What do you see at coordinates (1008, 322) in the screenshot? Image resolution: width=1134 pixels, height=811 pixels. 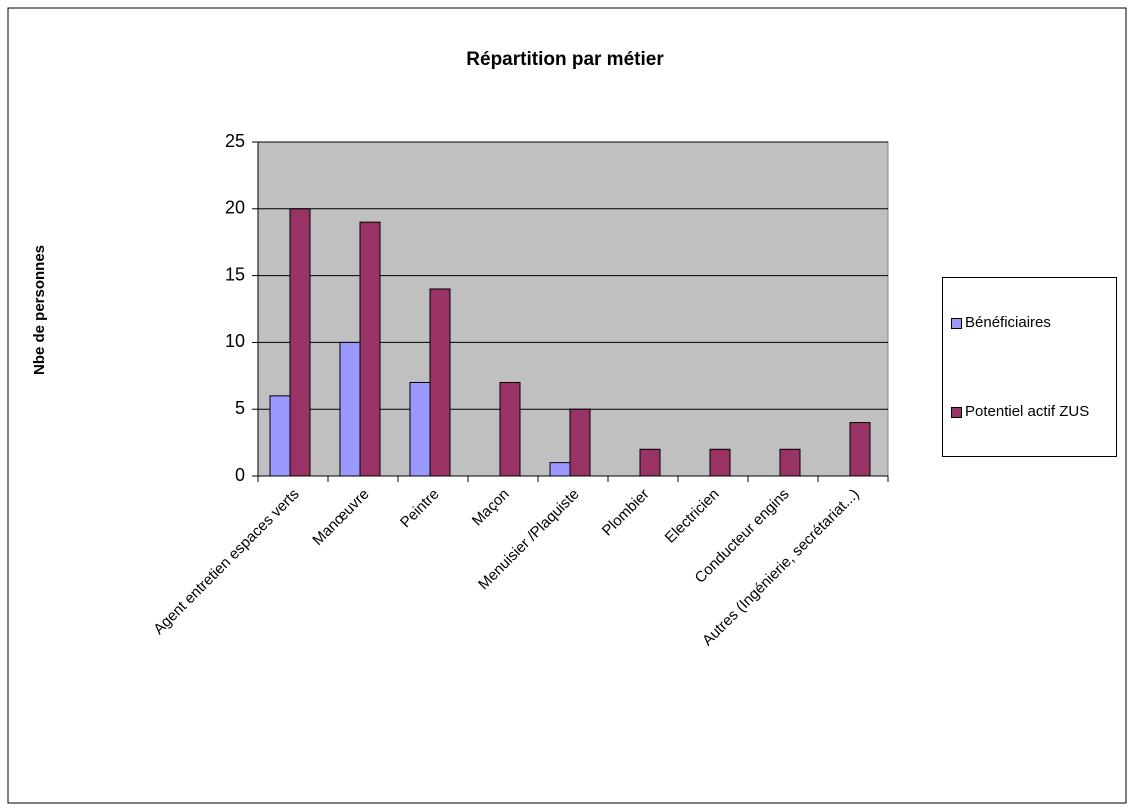 I see `legend-label: Bénéficiaires` at bounding box center [1008, 322].